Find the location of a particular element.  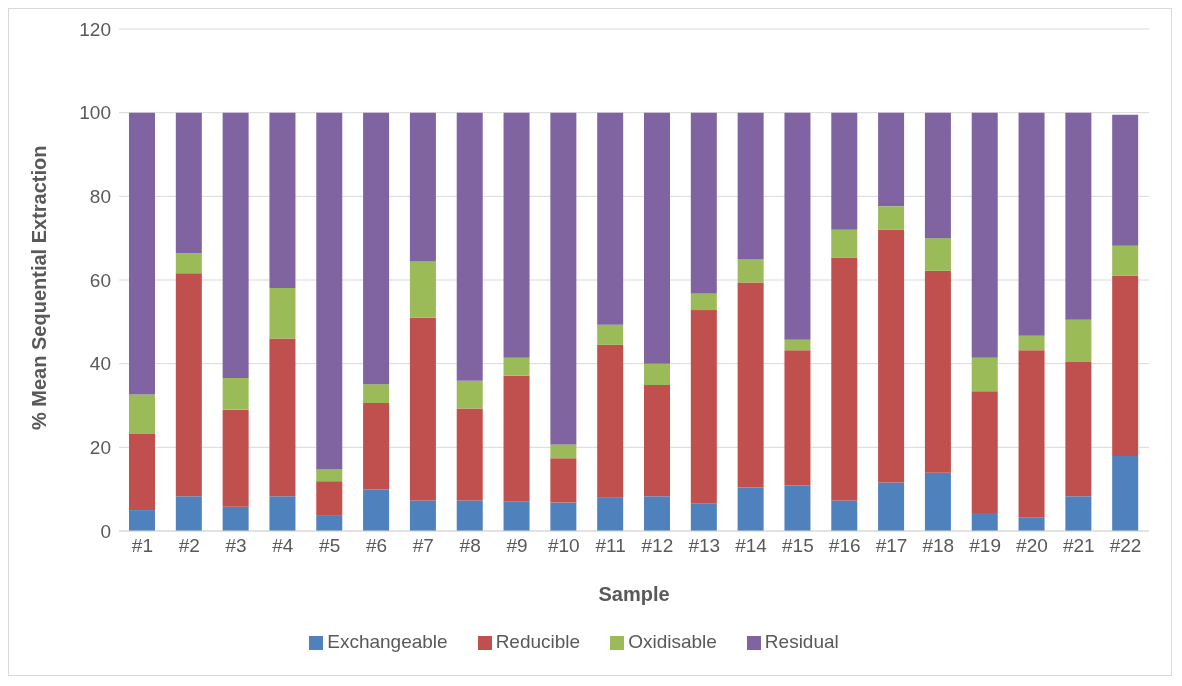

x-tick-label: #6 is located at coordinates (376, 546).